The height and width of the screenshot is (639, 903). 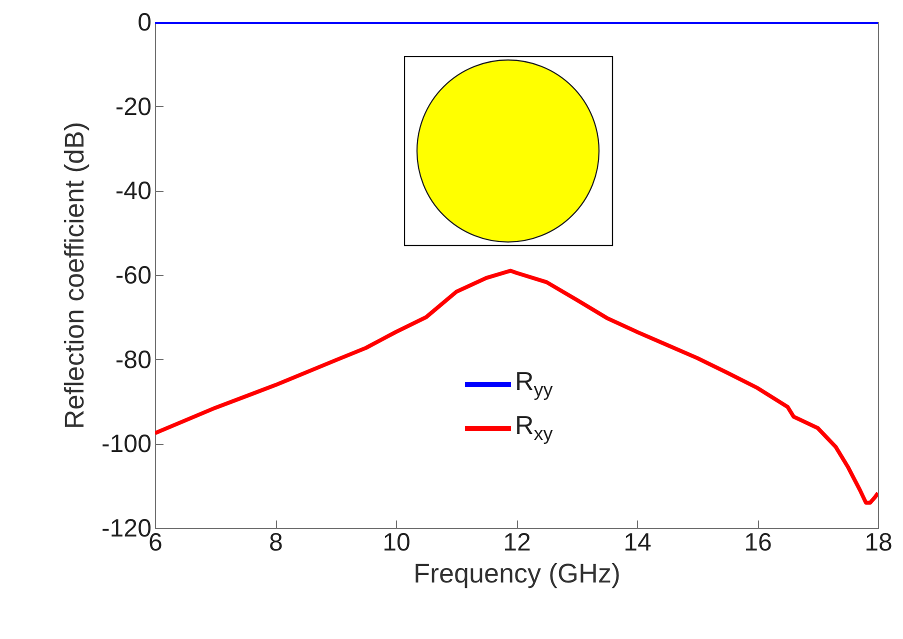 I want to click on legend-label: R$_{yy}$, so click(x=534, y=384).